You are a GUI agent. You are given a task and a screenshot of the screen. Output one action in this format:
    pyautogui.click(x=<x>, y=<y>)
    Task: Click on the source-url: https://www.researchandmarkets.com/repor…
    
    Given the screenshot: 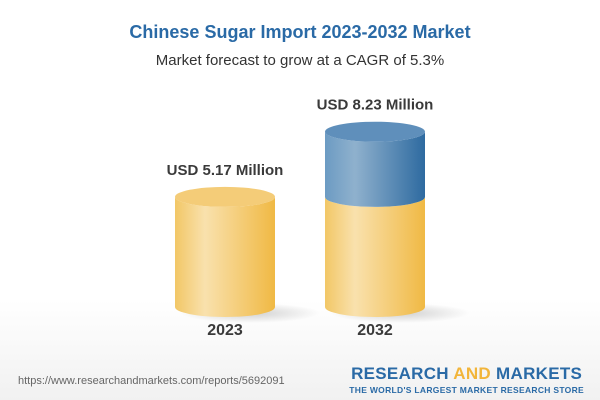 What is the action you would take?
    pyautogui.click(x=151, y=381)
    